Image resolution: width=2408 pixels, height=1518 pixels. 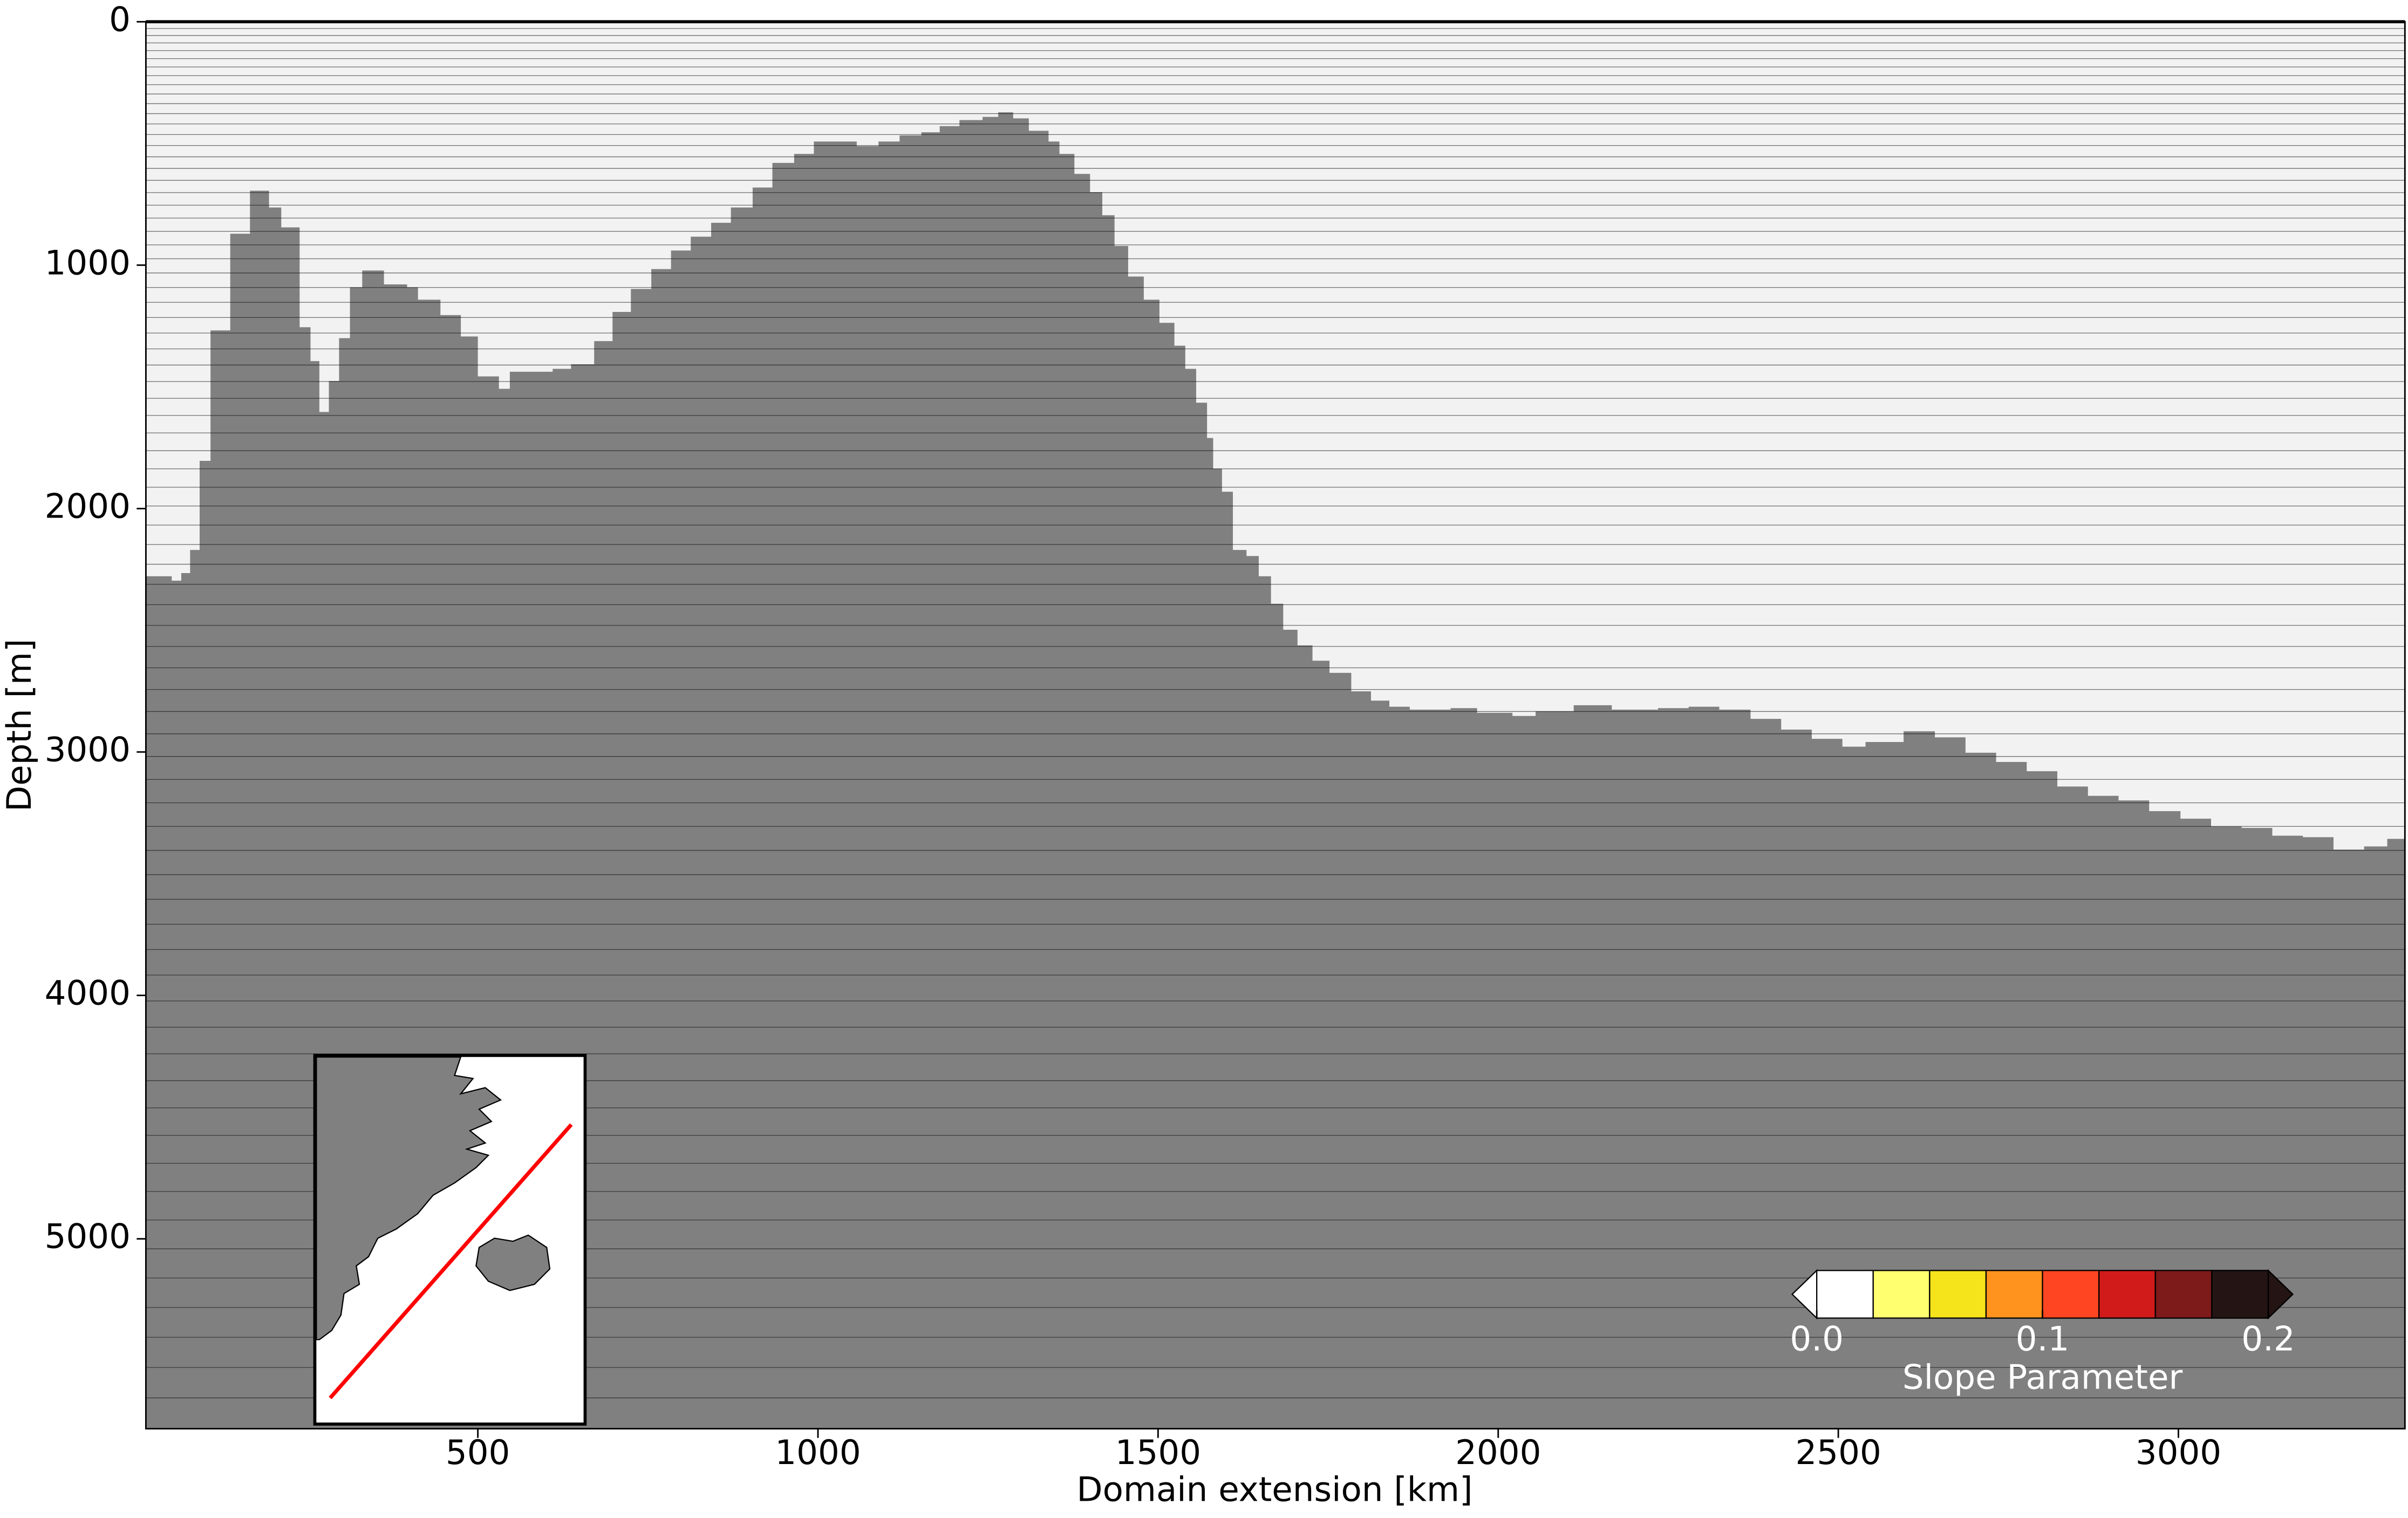 What do you see at coordinates (2043, 1338) in the screenshot?
I see `colorbar-tick-label: 0.1` at bounding box center [2043, 1338].